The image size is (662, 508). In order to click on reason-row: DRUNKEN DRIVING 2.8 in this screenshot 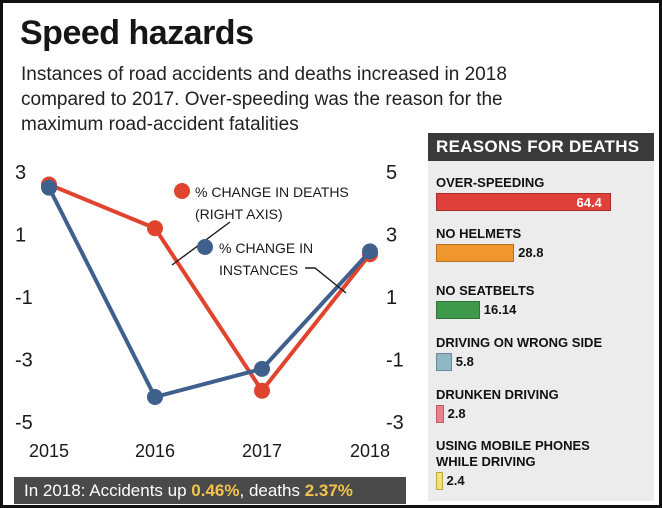, I will do `click(497, 405)`.